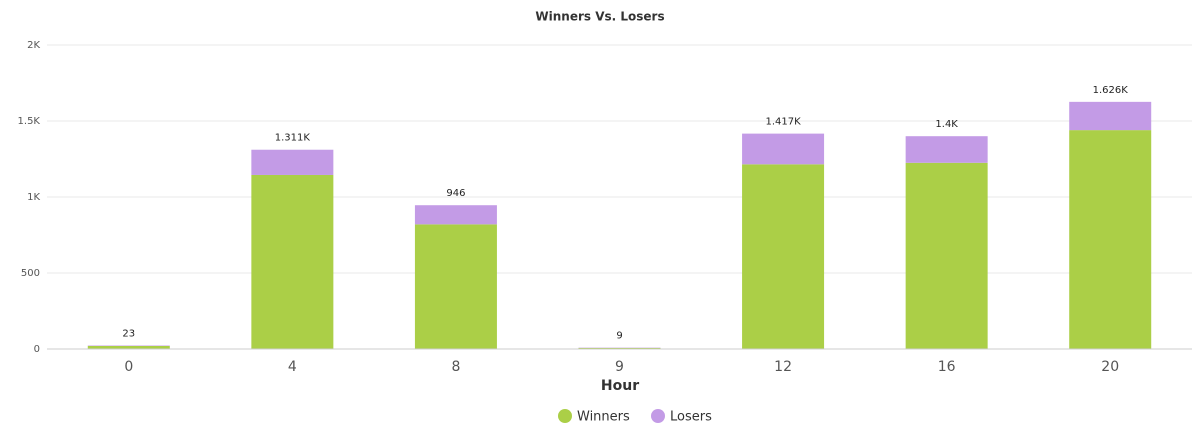 The image size is (1200, 444). I want to click on legend-label: Winners, so click(603, 417).